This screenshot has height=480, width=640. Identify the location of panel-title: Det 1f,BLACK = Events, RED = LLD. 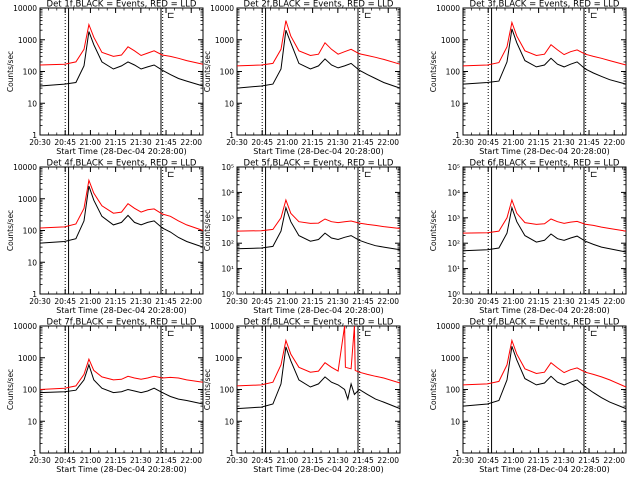
(122, 5).